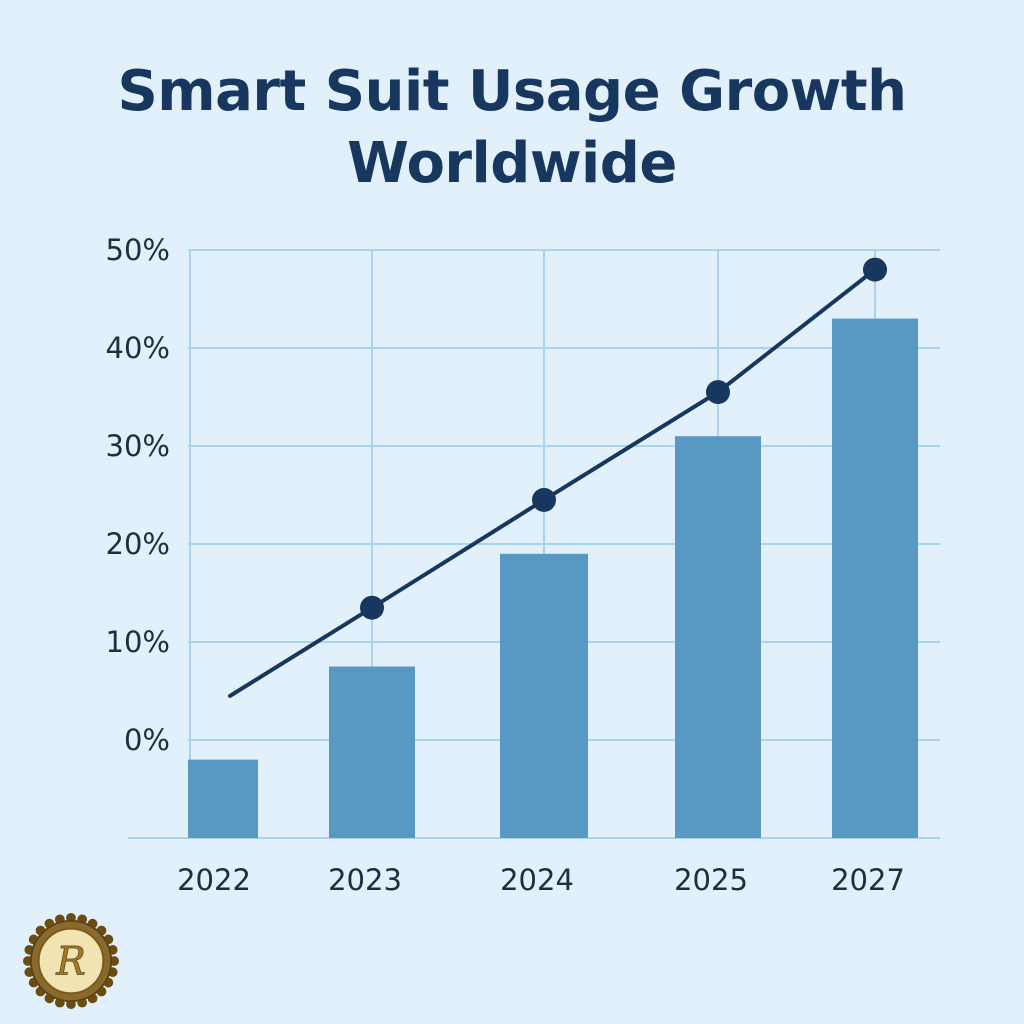 Image resolution: width=1024 pixels, height=1024 pixels. Describe the element at coordinates (214, 880) in the screenshot. I see `x-category-label: 2022` at that location.